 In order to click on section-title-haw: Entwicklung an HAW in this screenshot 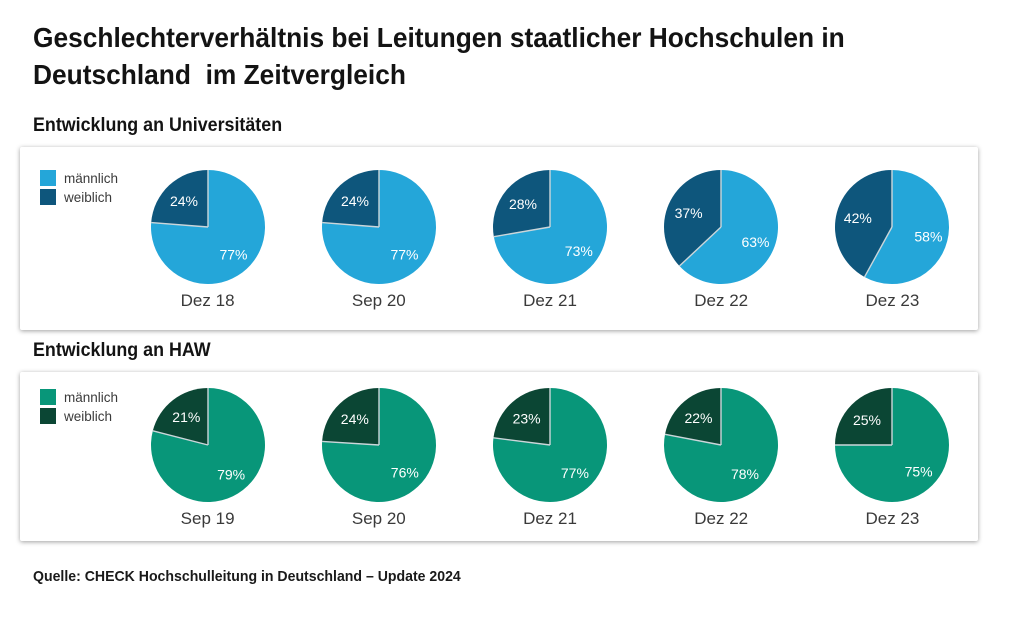, I will do `click(122, 350)`.